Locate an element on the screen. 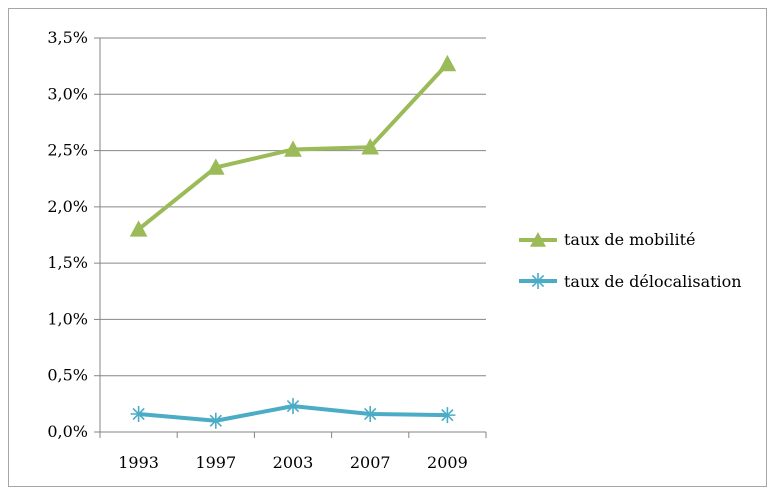  legend-item-mobilite: taux de mobilité is located at coordinates (607, 239).